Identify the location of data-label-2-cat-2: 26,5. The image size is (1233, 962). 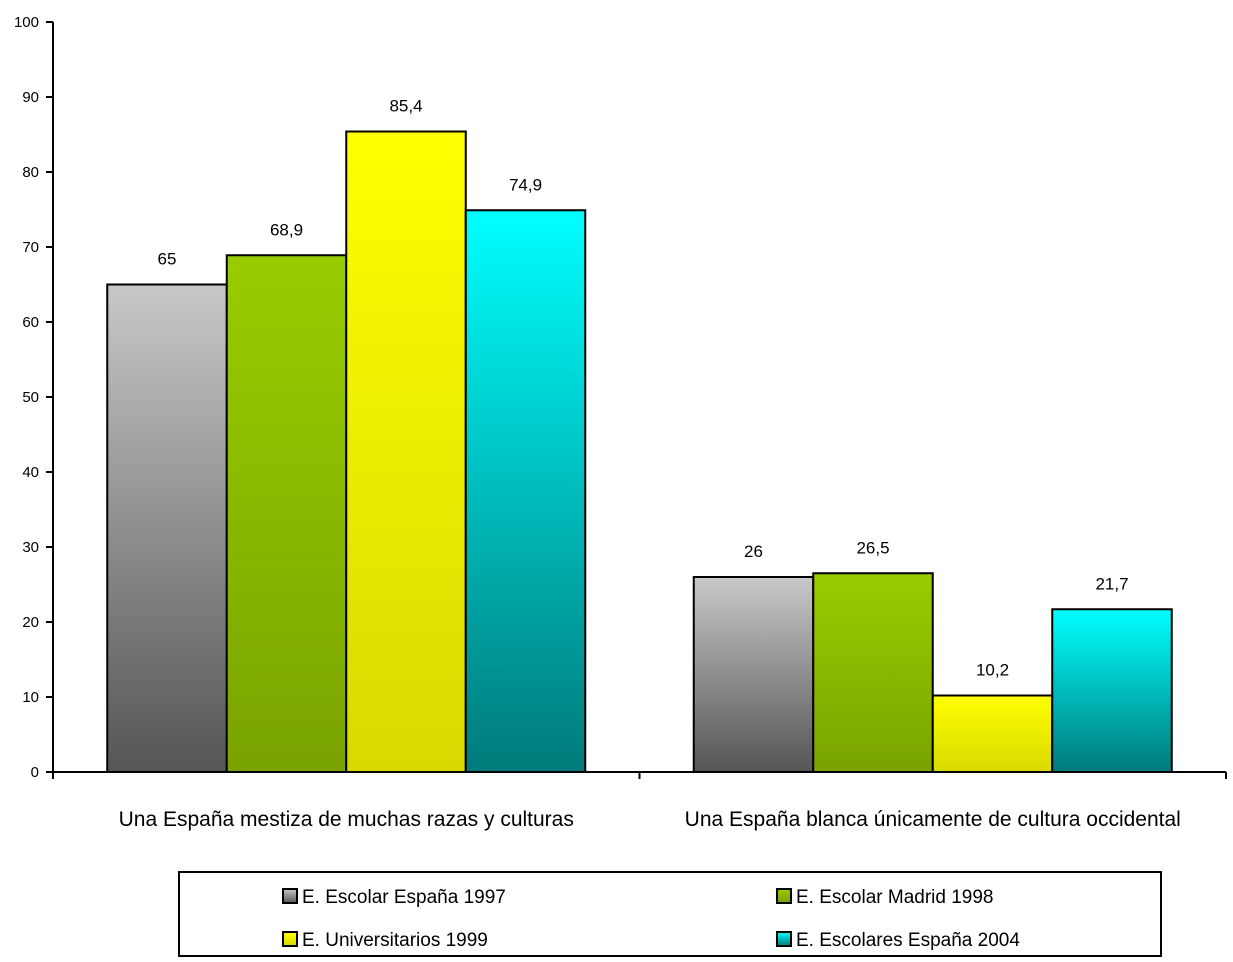
(872, 547).